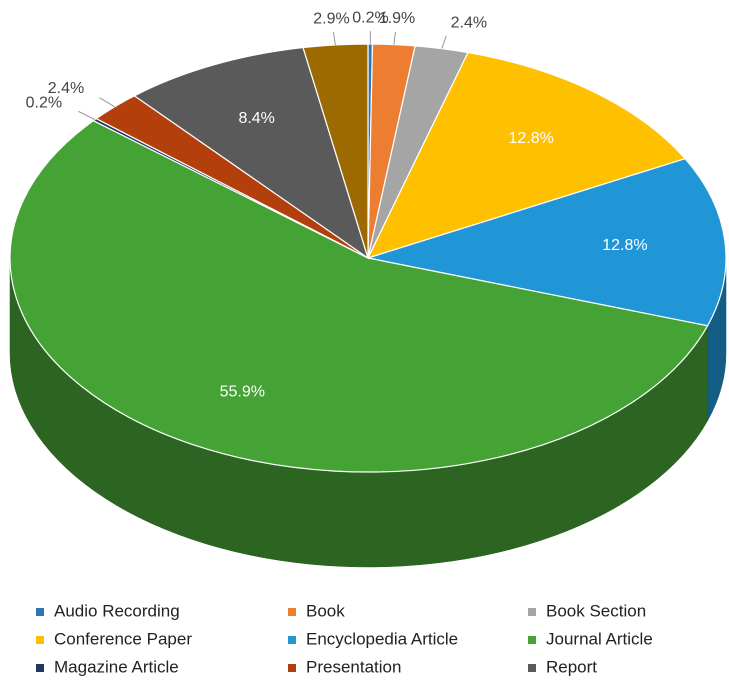 This screenshot has height=684, width=729. Describe the element at coordinates (331, 19) in the screenshot. I see `data-label: 2.9%` at that location.